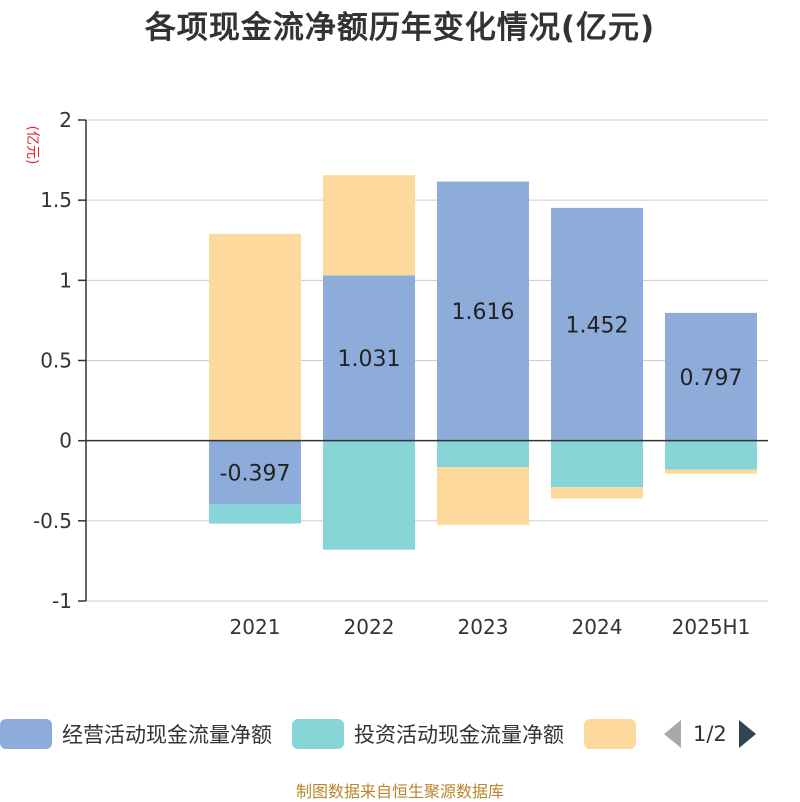 The height and width of the screenshot is (802, 800). I want to click on legend-swatch-financing, so click(610, 734).